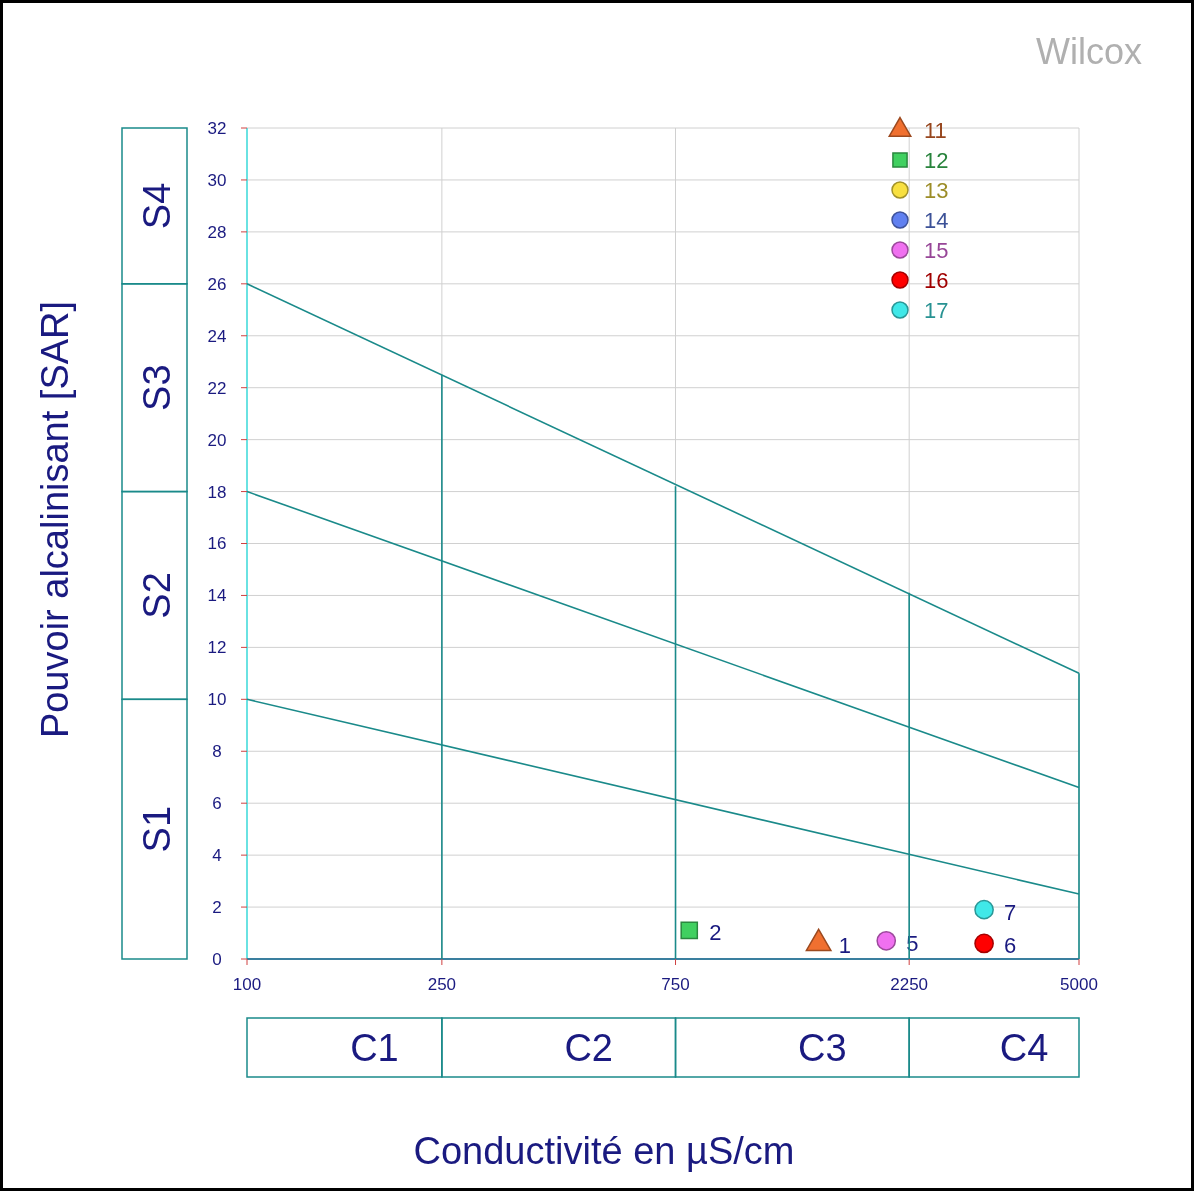 The image size is (1194, 1191). Describe the element at coordinates (217, 648) in the screenshot. I see `y-tick-label: 12` at that location.